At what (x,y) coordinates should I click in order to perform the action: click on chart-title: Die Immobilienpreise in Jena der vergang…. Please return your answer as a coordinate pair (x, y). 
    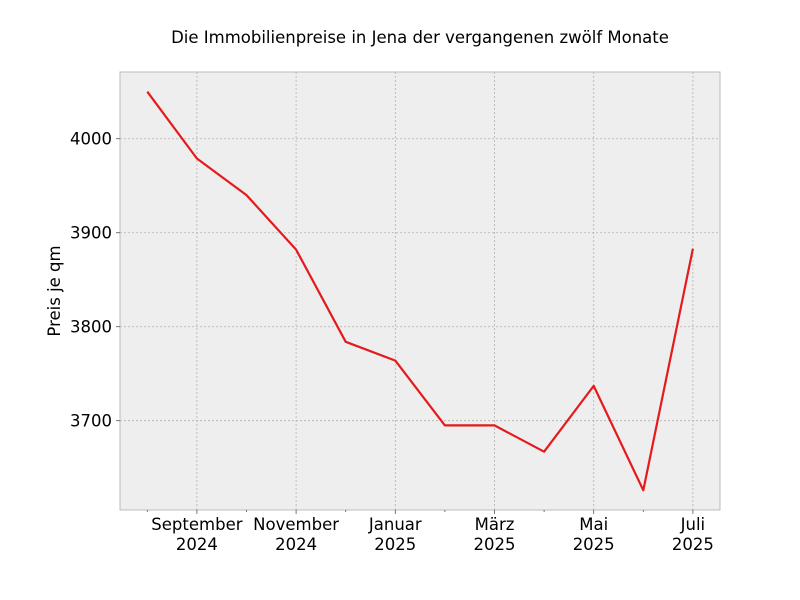
    Looking at the image, I should click on (420, 37).